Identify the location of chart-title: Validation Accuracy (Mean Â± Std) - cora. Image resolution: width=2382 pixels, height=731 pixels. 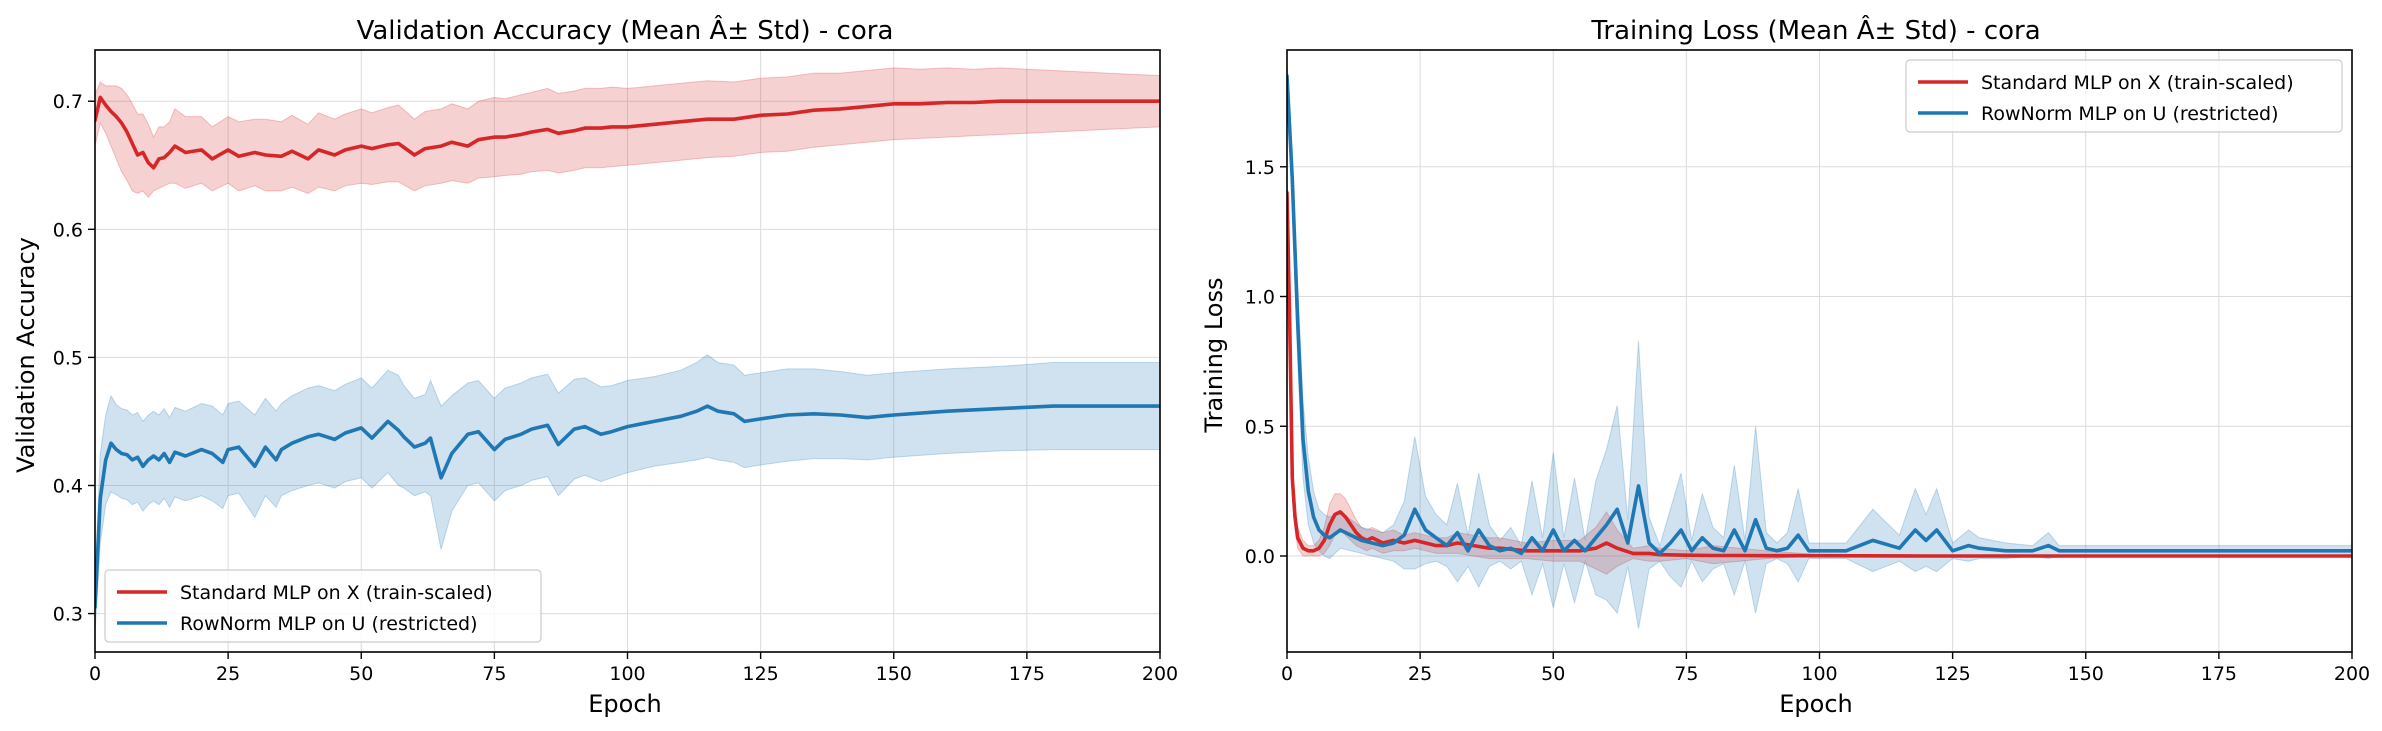
(625, 30).